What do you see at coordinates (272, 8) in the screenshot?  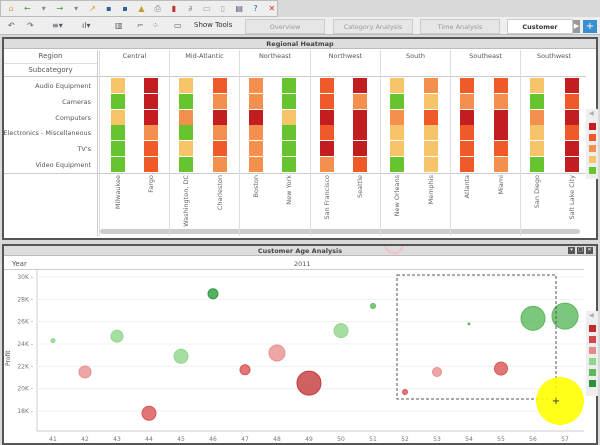 I see `close-icon: ✕` at bounding box center [272, 8].